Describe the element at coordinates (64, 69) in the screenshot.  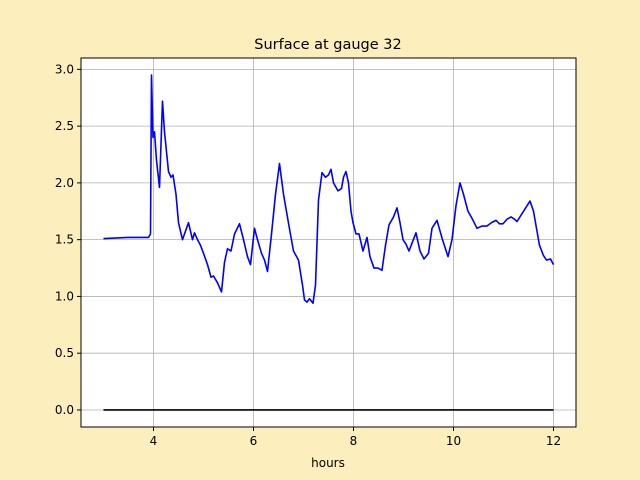
I see `y-tick-label: 3.0` at that location.